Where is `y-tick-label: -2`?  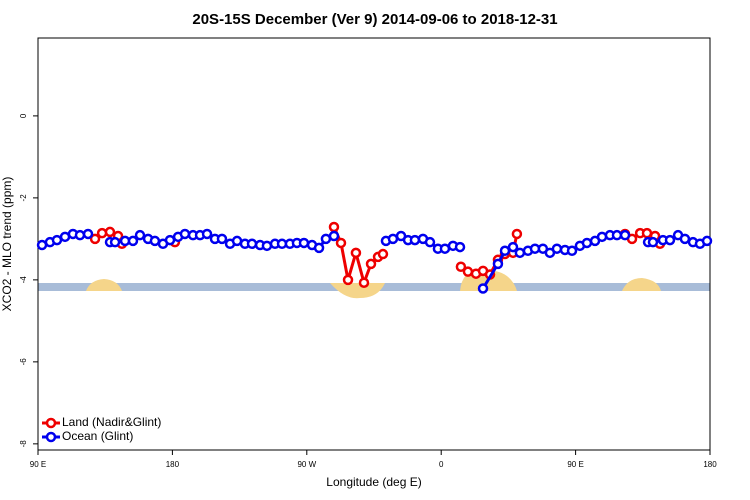
y-tick-label: -2 is located at coordinates (23, 198).